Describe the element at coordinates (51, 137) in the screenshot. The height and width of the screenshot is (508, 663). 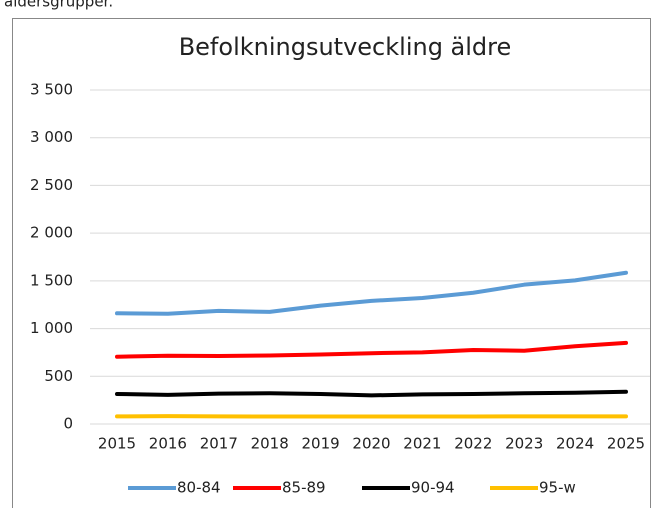
I see `y-tick-label: 3 000` at that location.